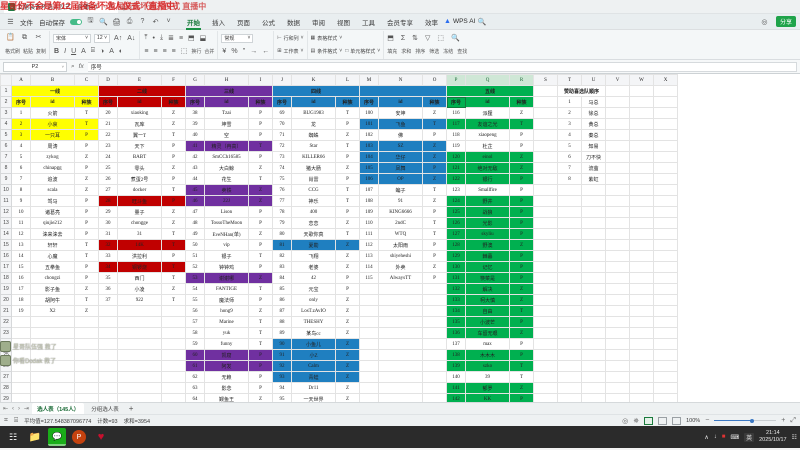 The image size is (800, 450). Describe the element at coordinates (487, 267) in the screenshot. I see `cell-Q17: 记忆` at that location.